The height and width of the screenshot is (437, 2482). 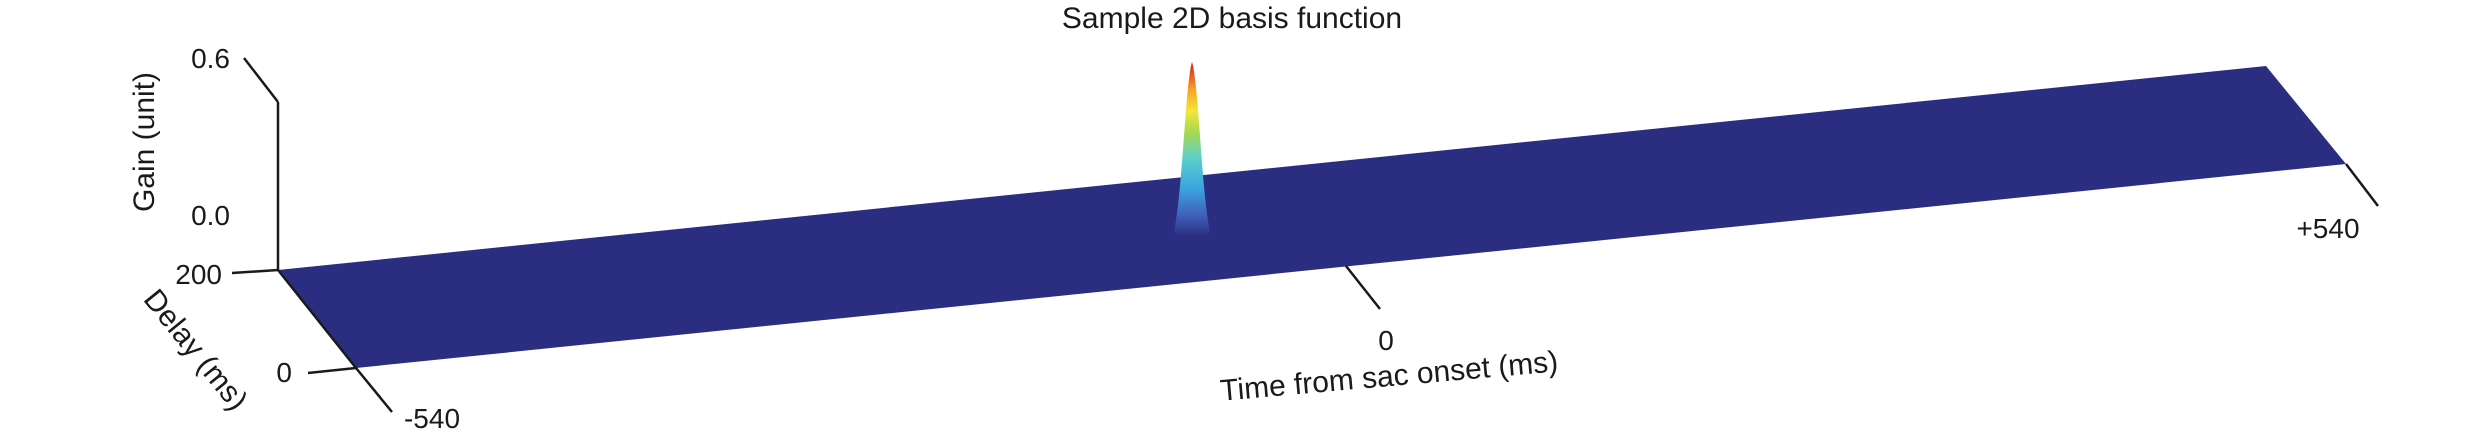 I want to click on delay-axis-line, so click(x=317, y=319).